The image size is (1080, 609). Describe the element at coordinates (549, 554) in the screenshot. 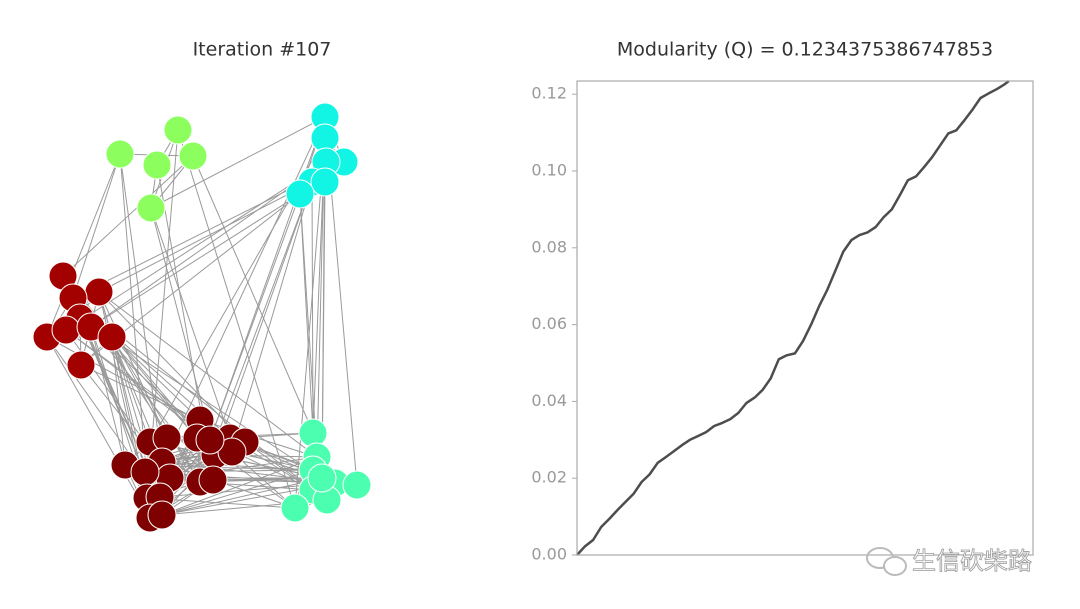

I see `y-tick-label: 0.00` at that location.